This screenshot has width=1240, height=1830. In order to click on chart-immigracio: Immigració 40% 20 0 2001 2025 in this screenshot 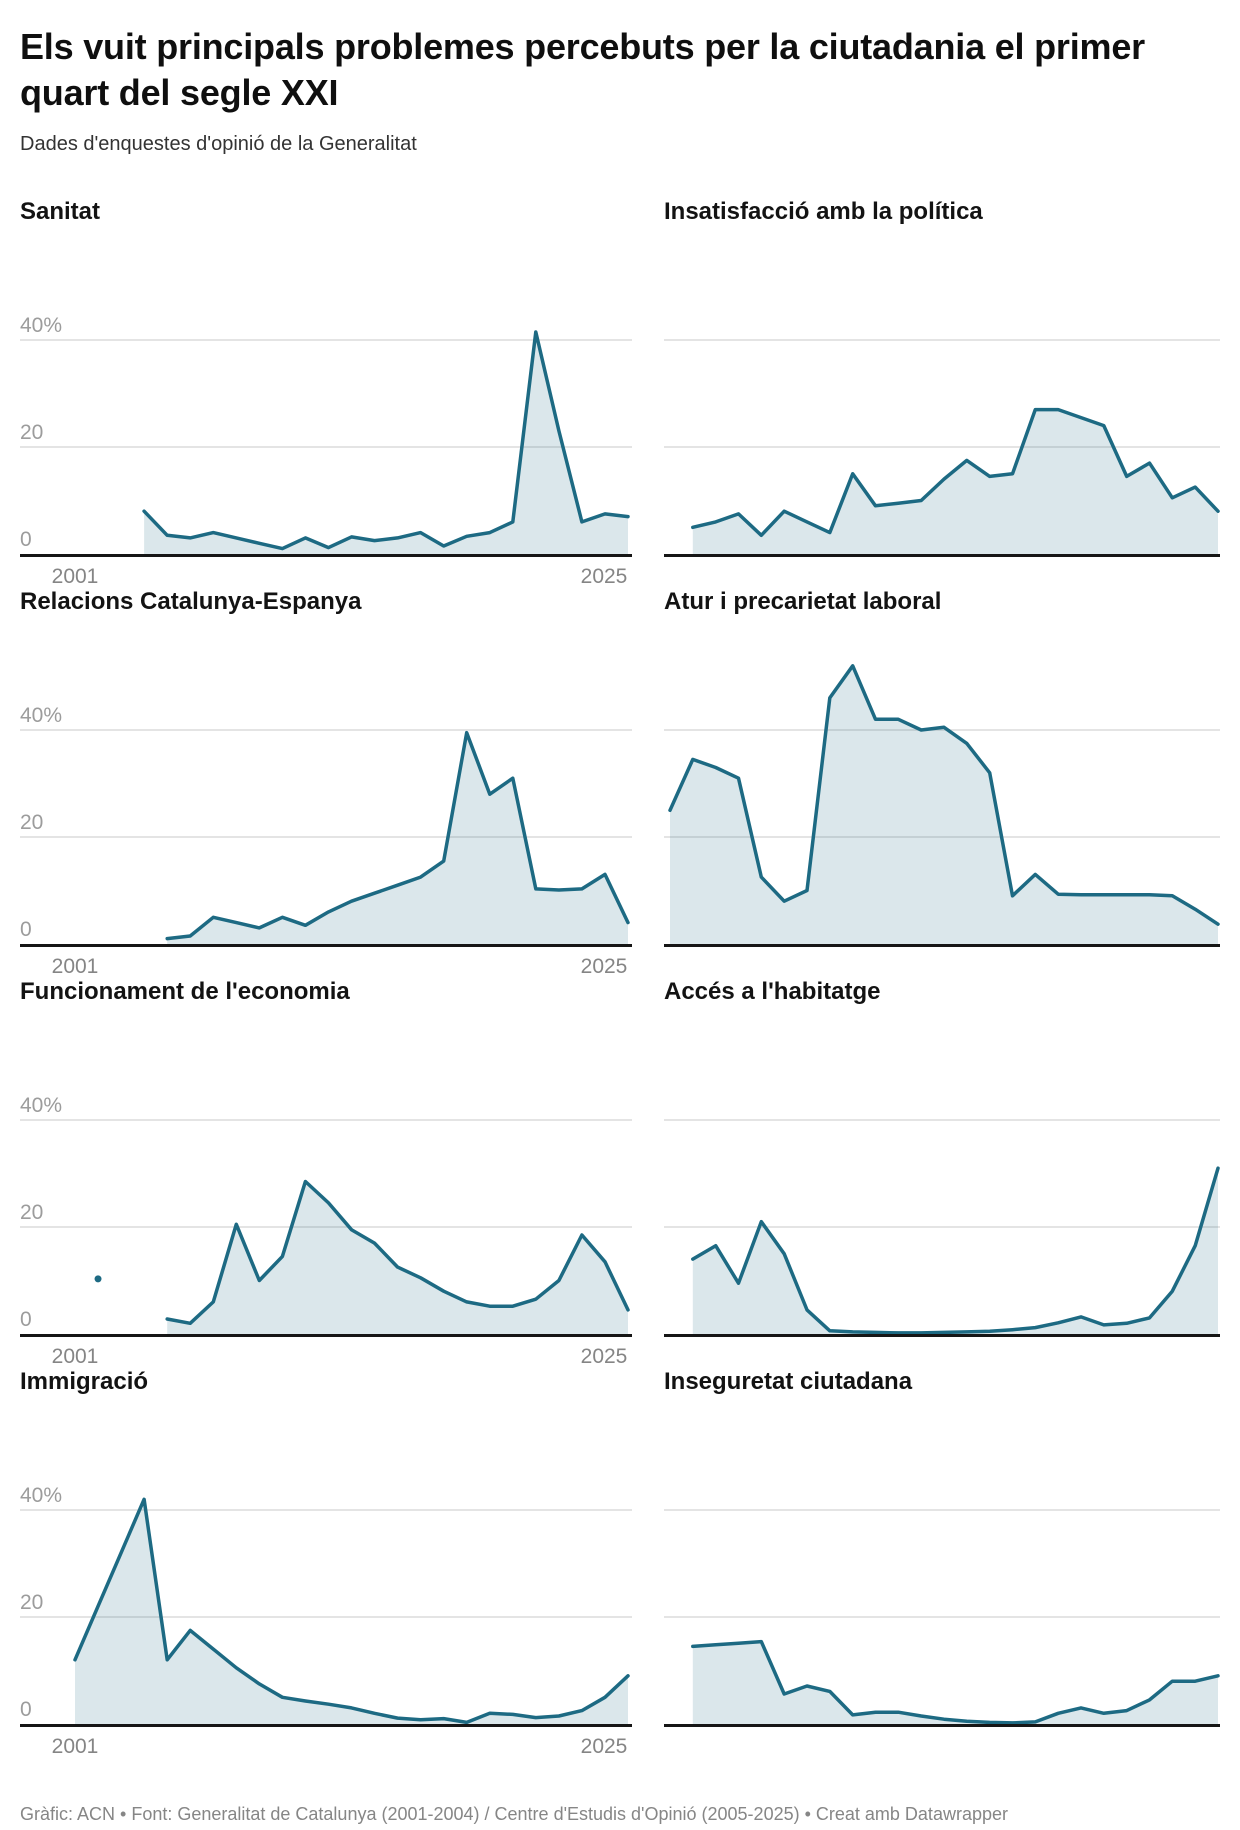, I will do `click(326, 1563)`.